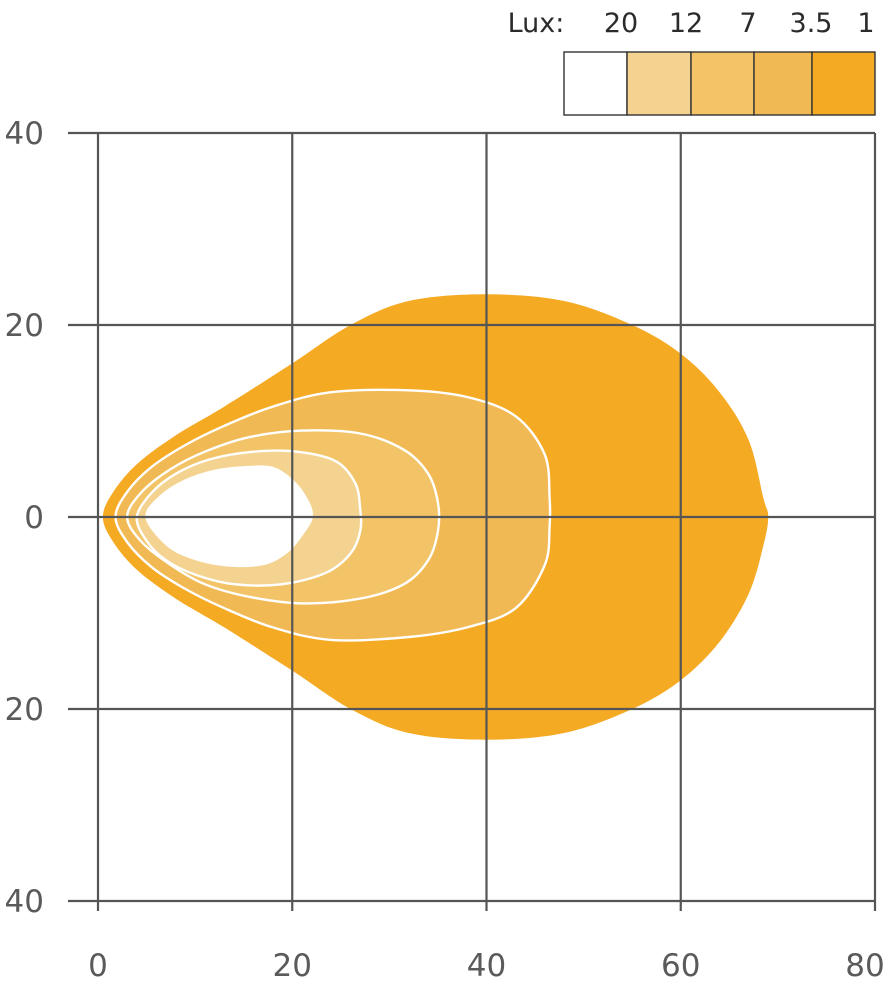 This screenshot has height=988, width=892. I want to click on x-tick-label-2: 40, so click(486, 966).